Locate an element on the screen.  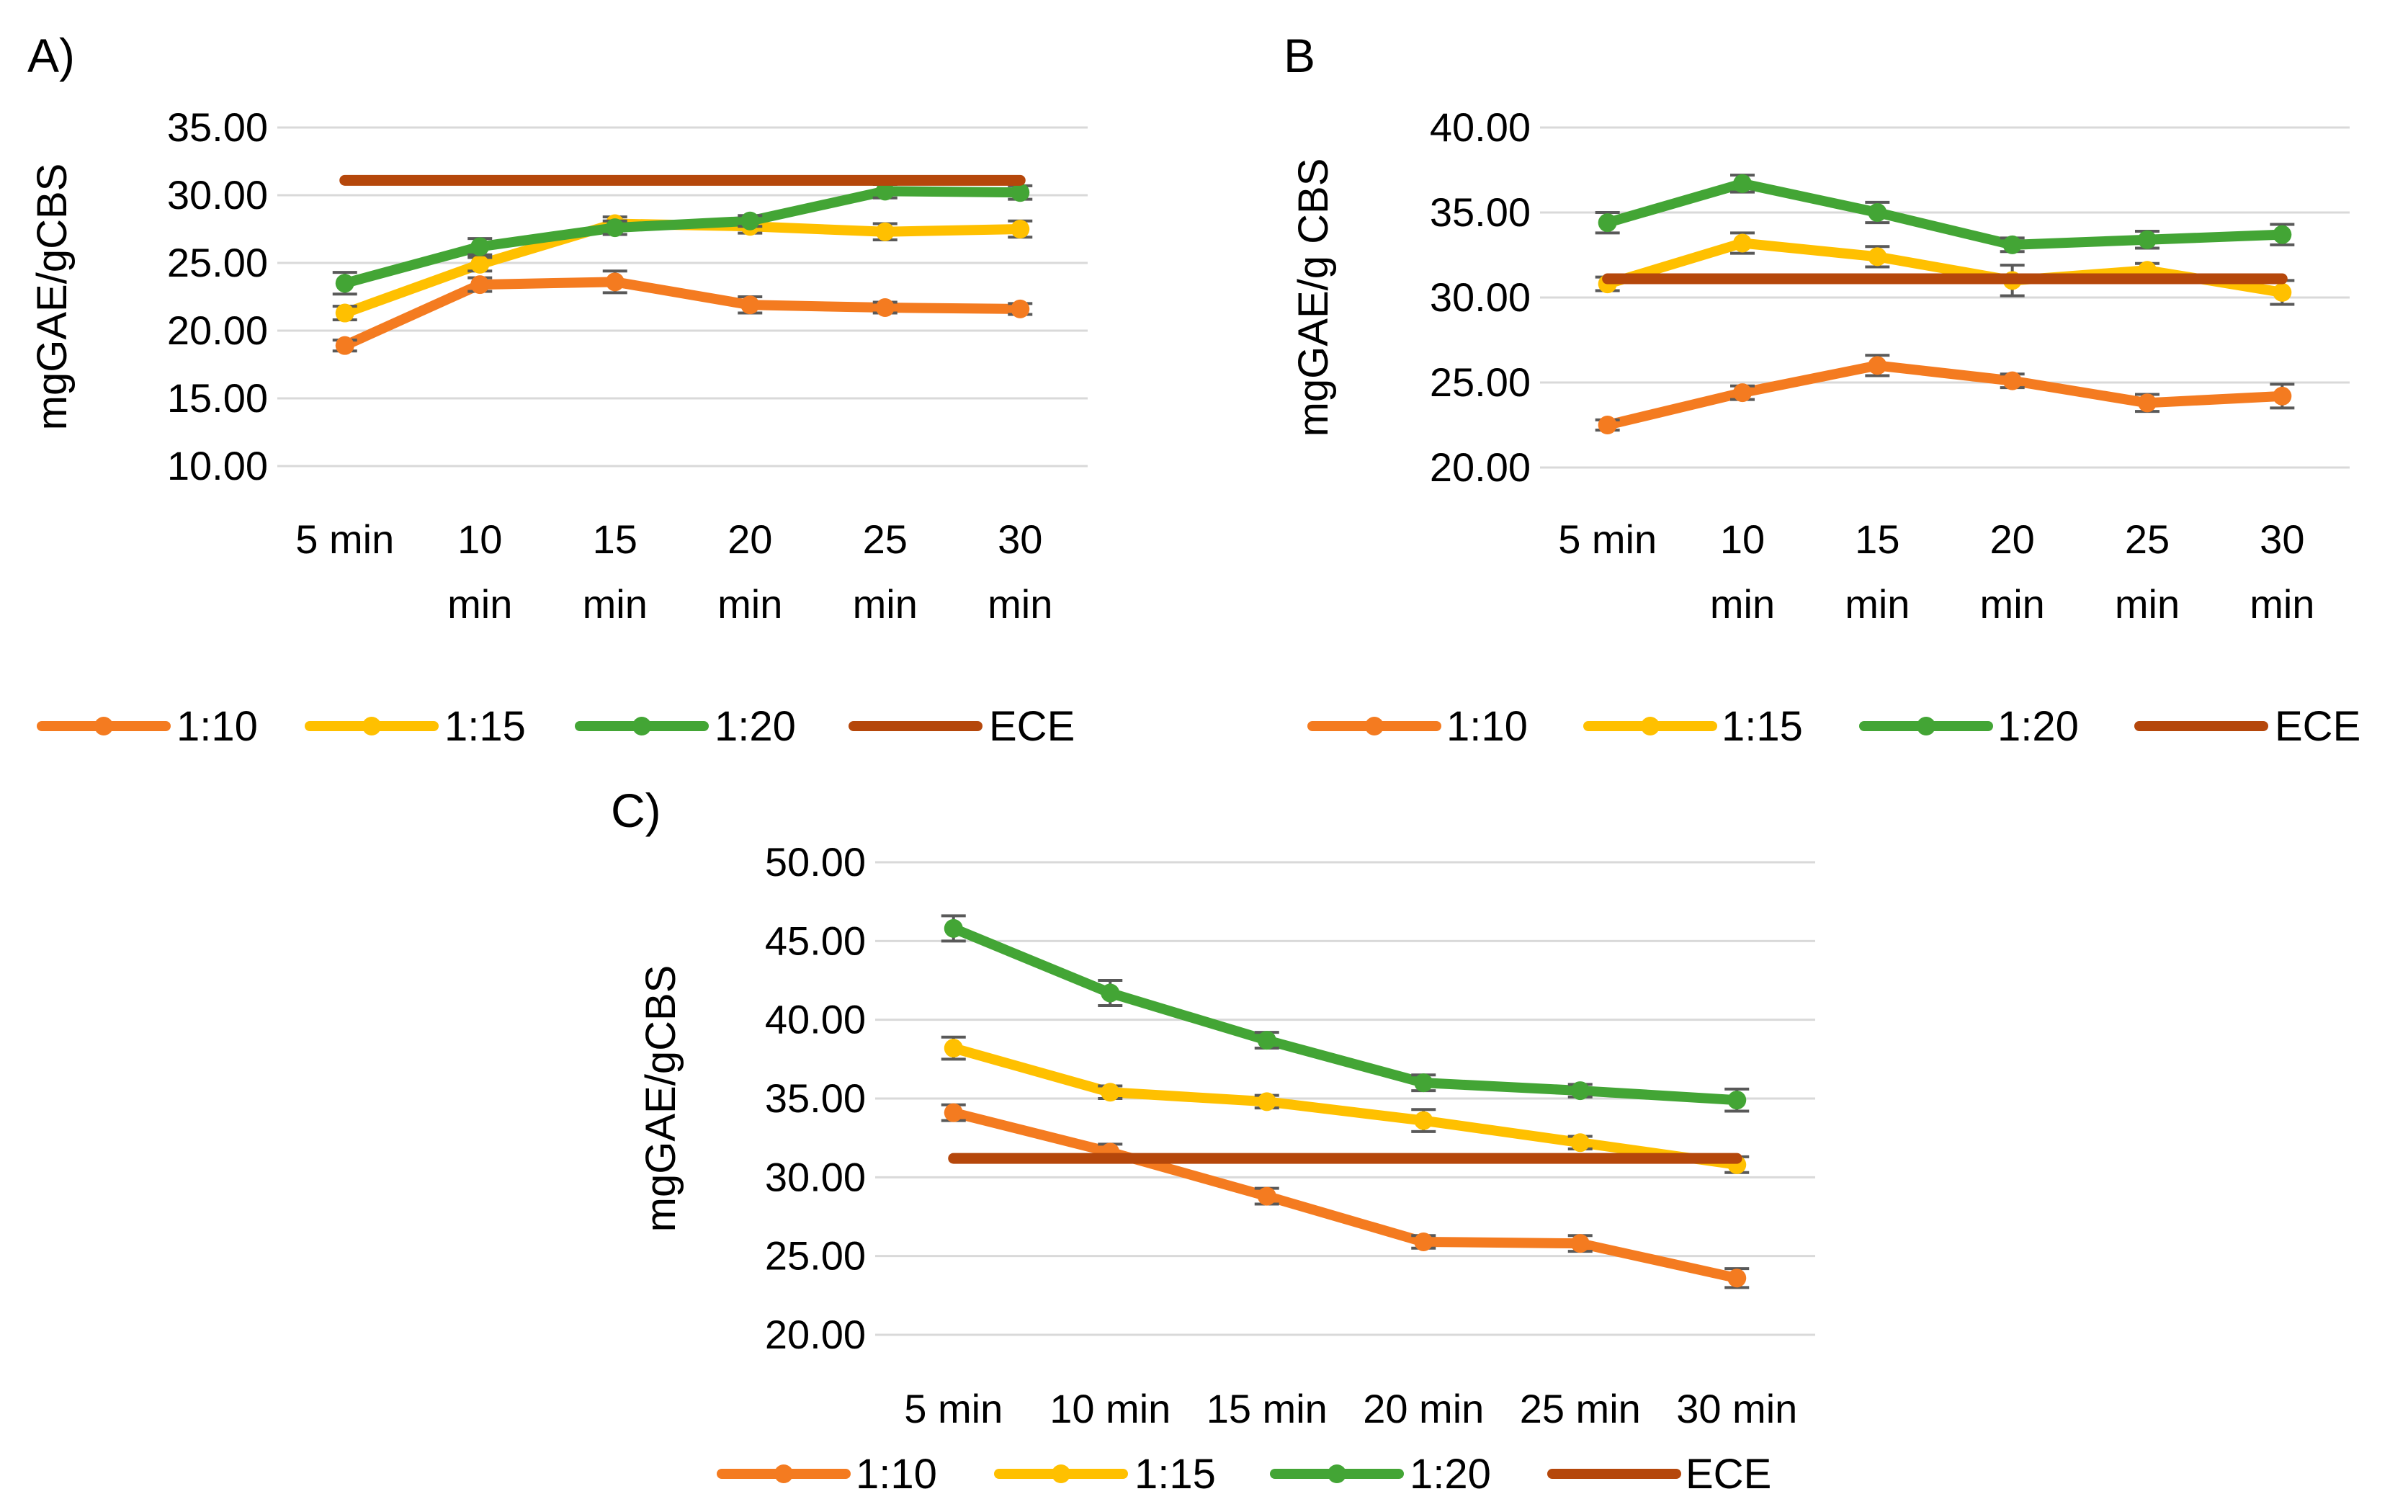
x-tick-label: 25 min is located at coordinates (1581, 1408).